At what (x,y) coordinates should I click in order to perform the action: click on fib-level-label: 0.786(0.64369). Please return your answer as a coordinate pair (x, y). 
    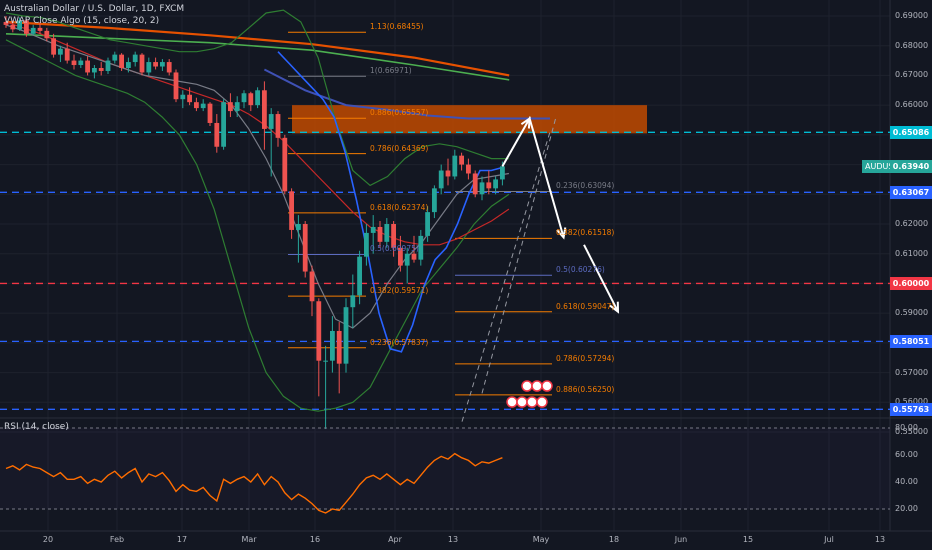
    Looking at the image, I should click on (399, 148).